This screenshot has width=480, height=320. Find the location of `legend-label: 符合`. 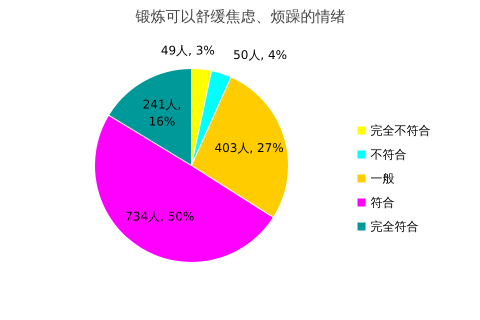

legend-label: 符合 is located at coordinates (382, 203).